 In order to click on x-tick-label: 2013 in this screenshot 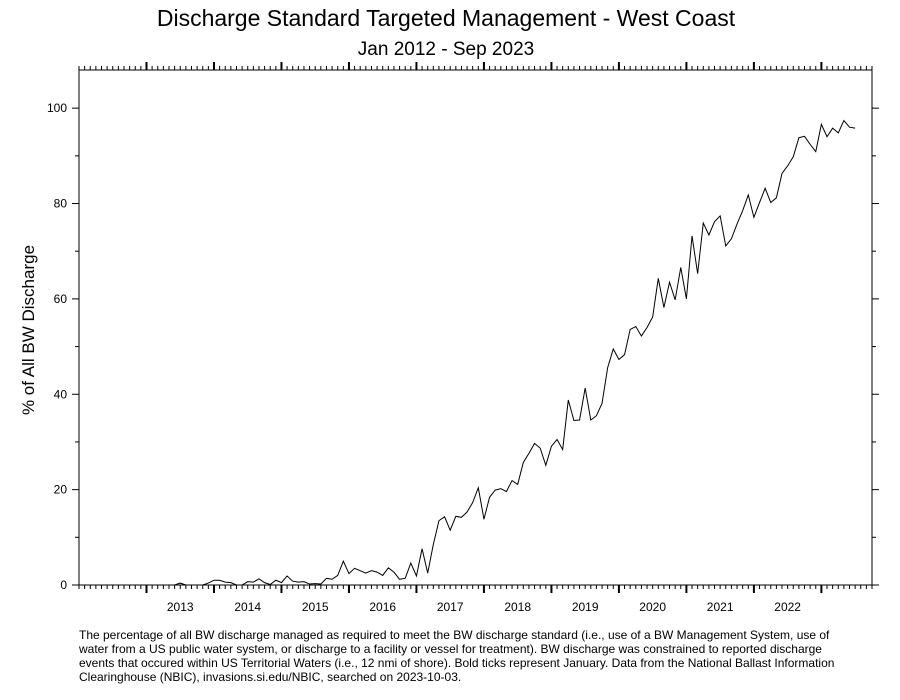, I will do `click(180, 607)`.